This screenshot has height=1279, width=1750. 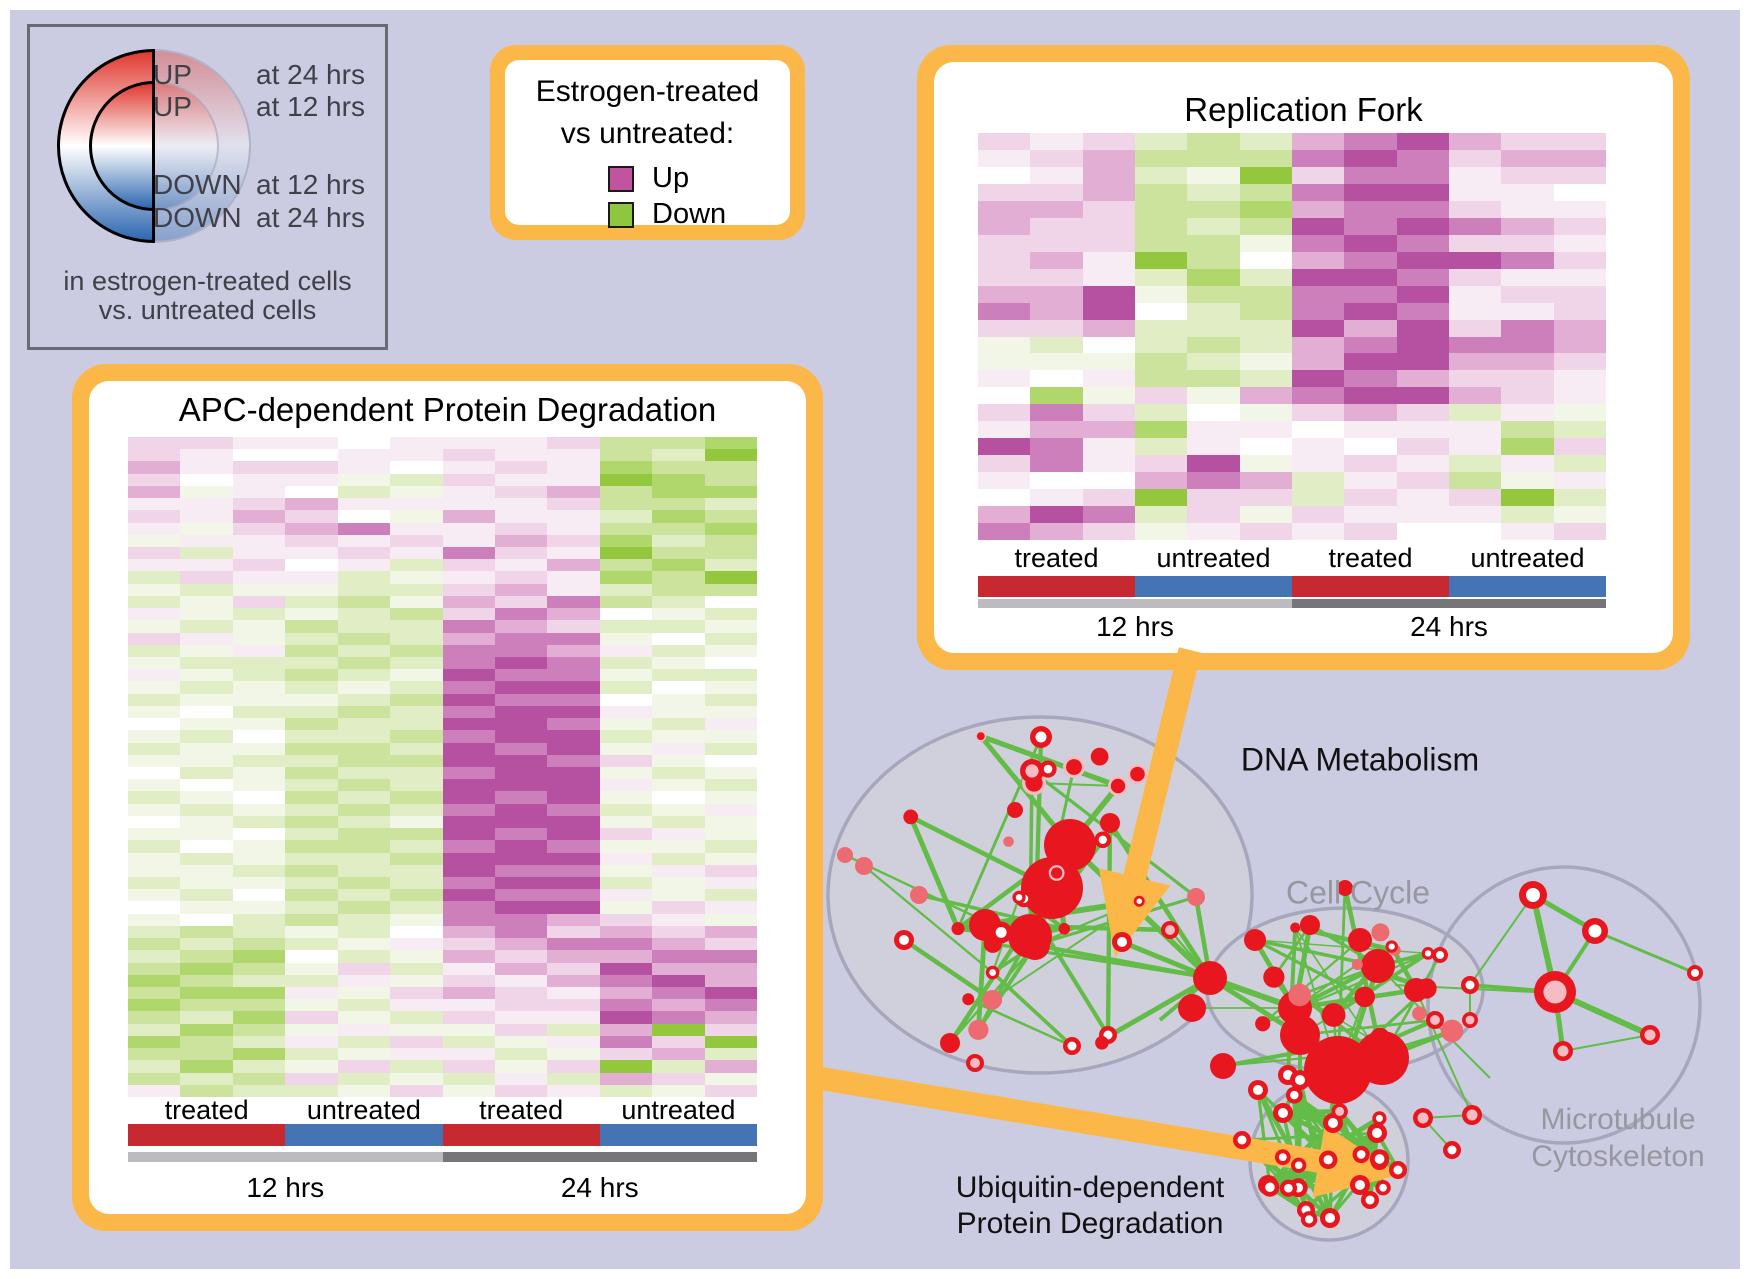 What do you see at coordinates (154, 146) in the screenshot?
I see `ring-gradient-inner` at bounding box center [154, 146].